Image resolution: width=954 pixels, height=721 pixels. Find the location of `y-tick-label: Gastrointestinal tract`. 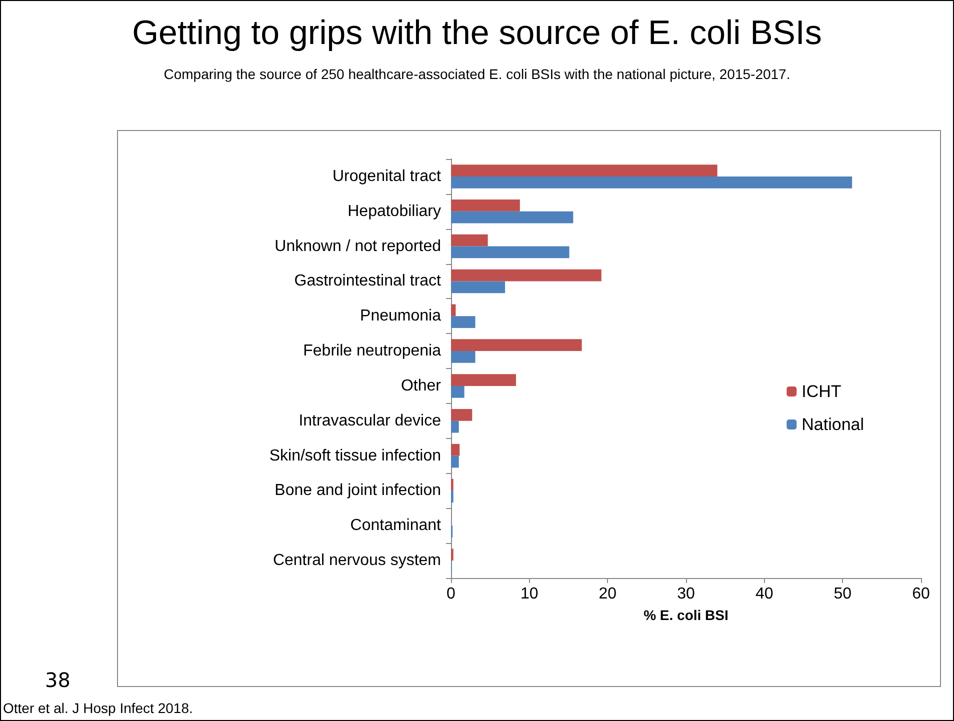

y-tick-label: Gastrointestinal tract is located at coordinates (368, 281).